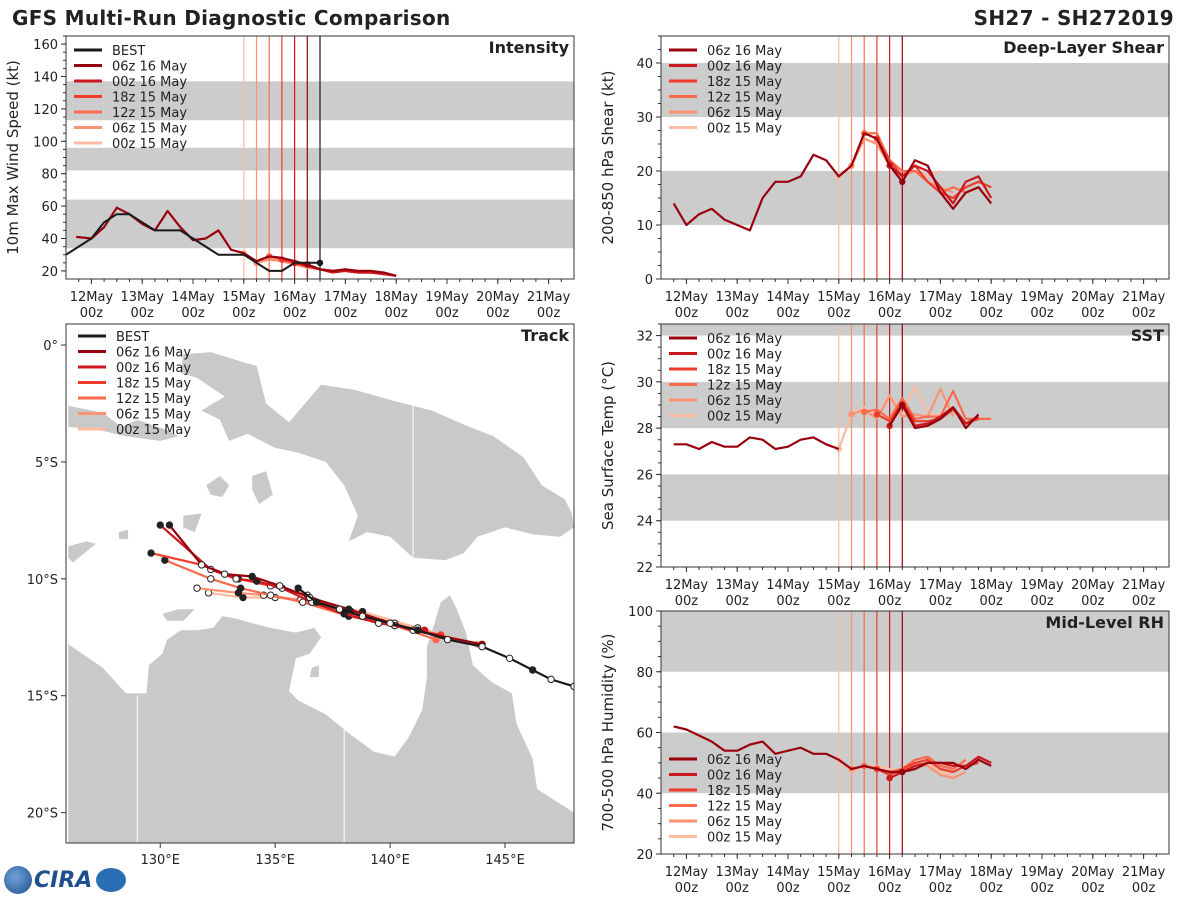  I want to click on init-point-12z-15-may, so click(864, 412).